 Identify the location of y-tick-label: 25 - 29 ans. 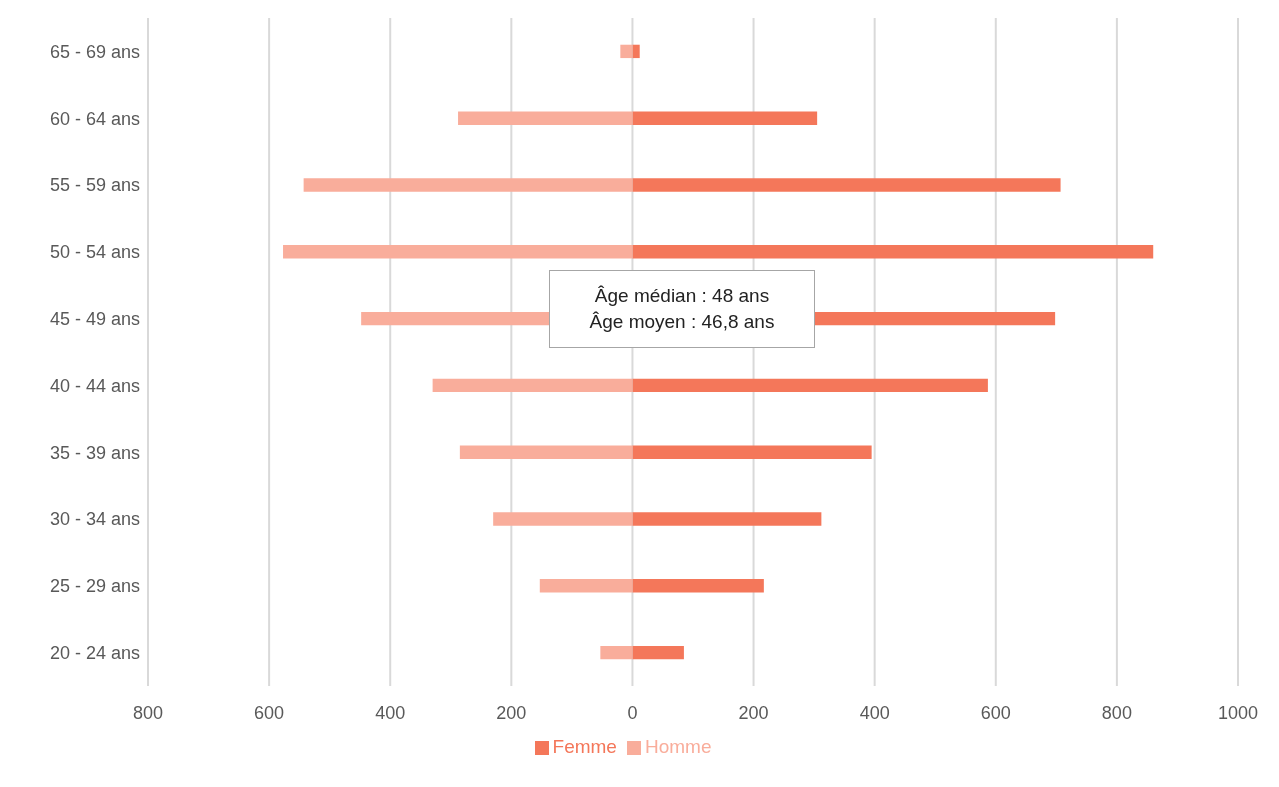
(94, 586).